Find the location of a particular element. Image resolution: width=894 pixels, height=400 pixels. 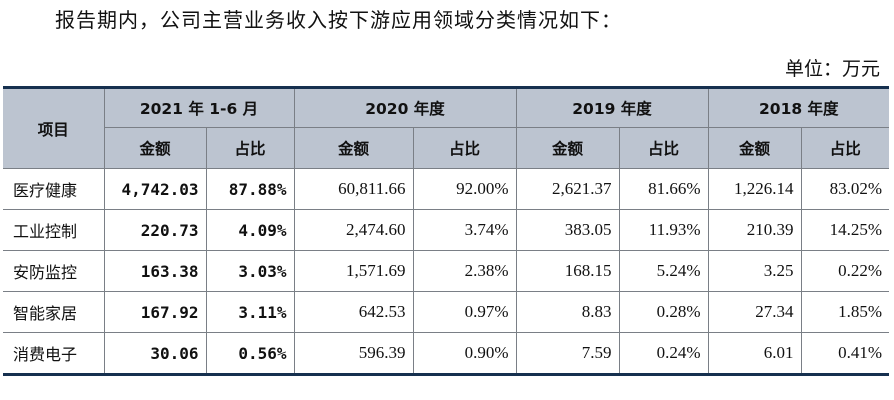

share-cell: 0.22% is located at coordinates (845, 271).